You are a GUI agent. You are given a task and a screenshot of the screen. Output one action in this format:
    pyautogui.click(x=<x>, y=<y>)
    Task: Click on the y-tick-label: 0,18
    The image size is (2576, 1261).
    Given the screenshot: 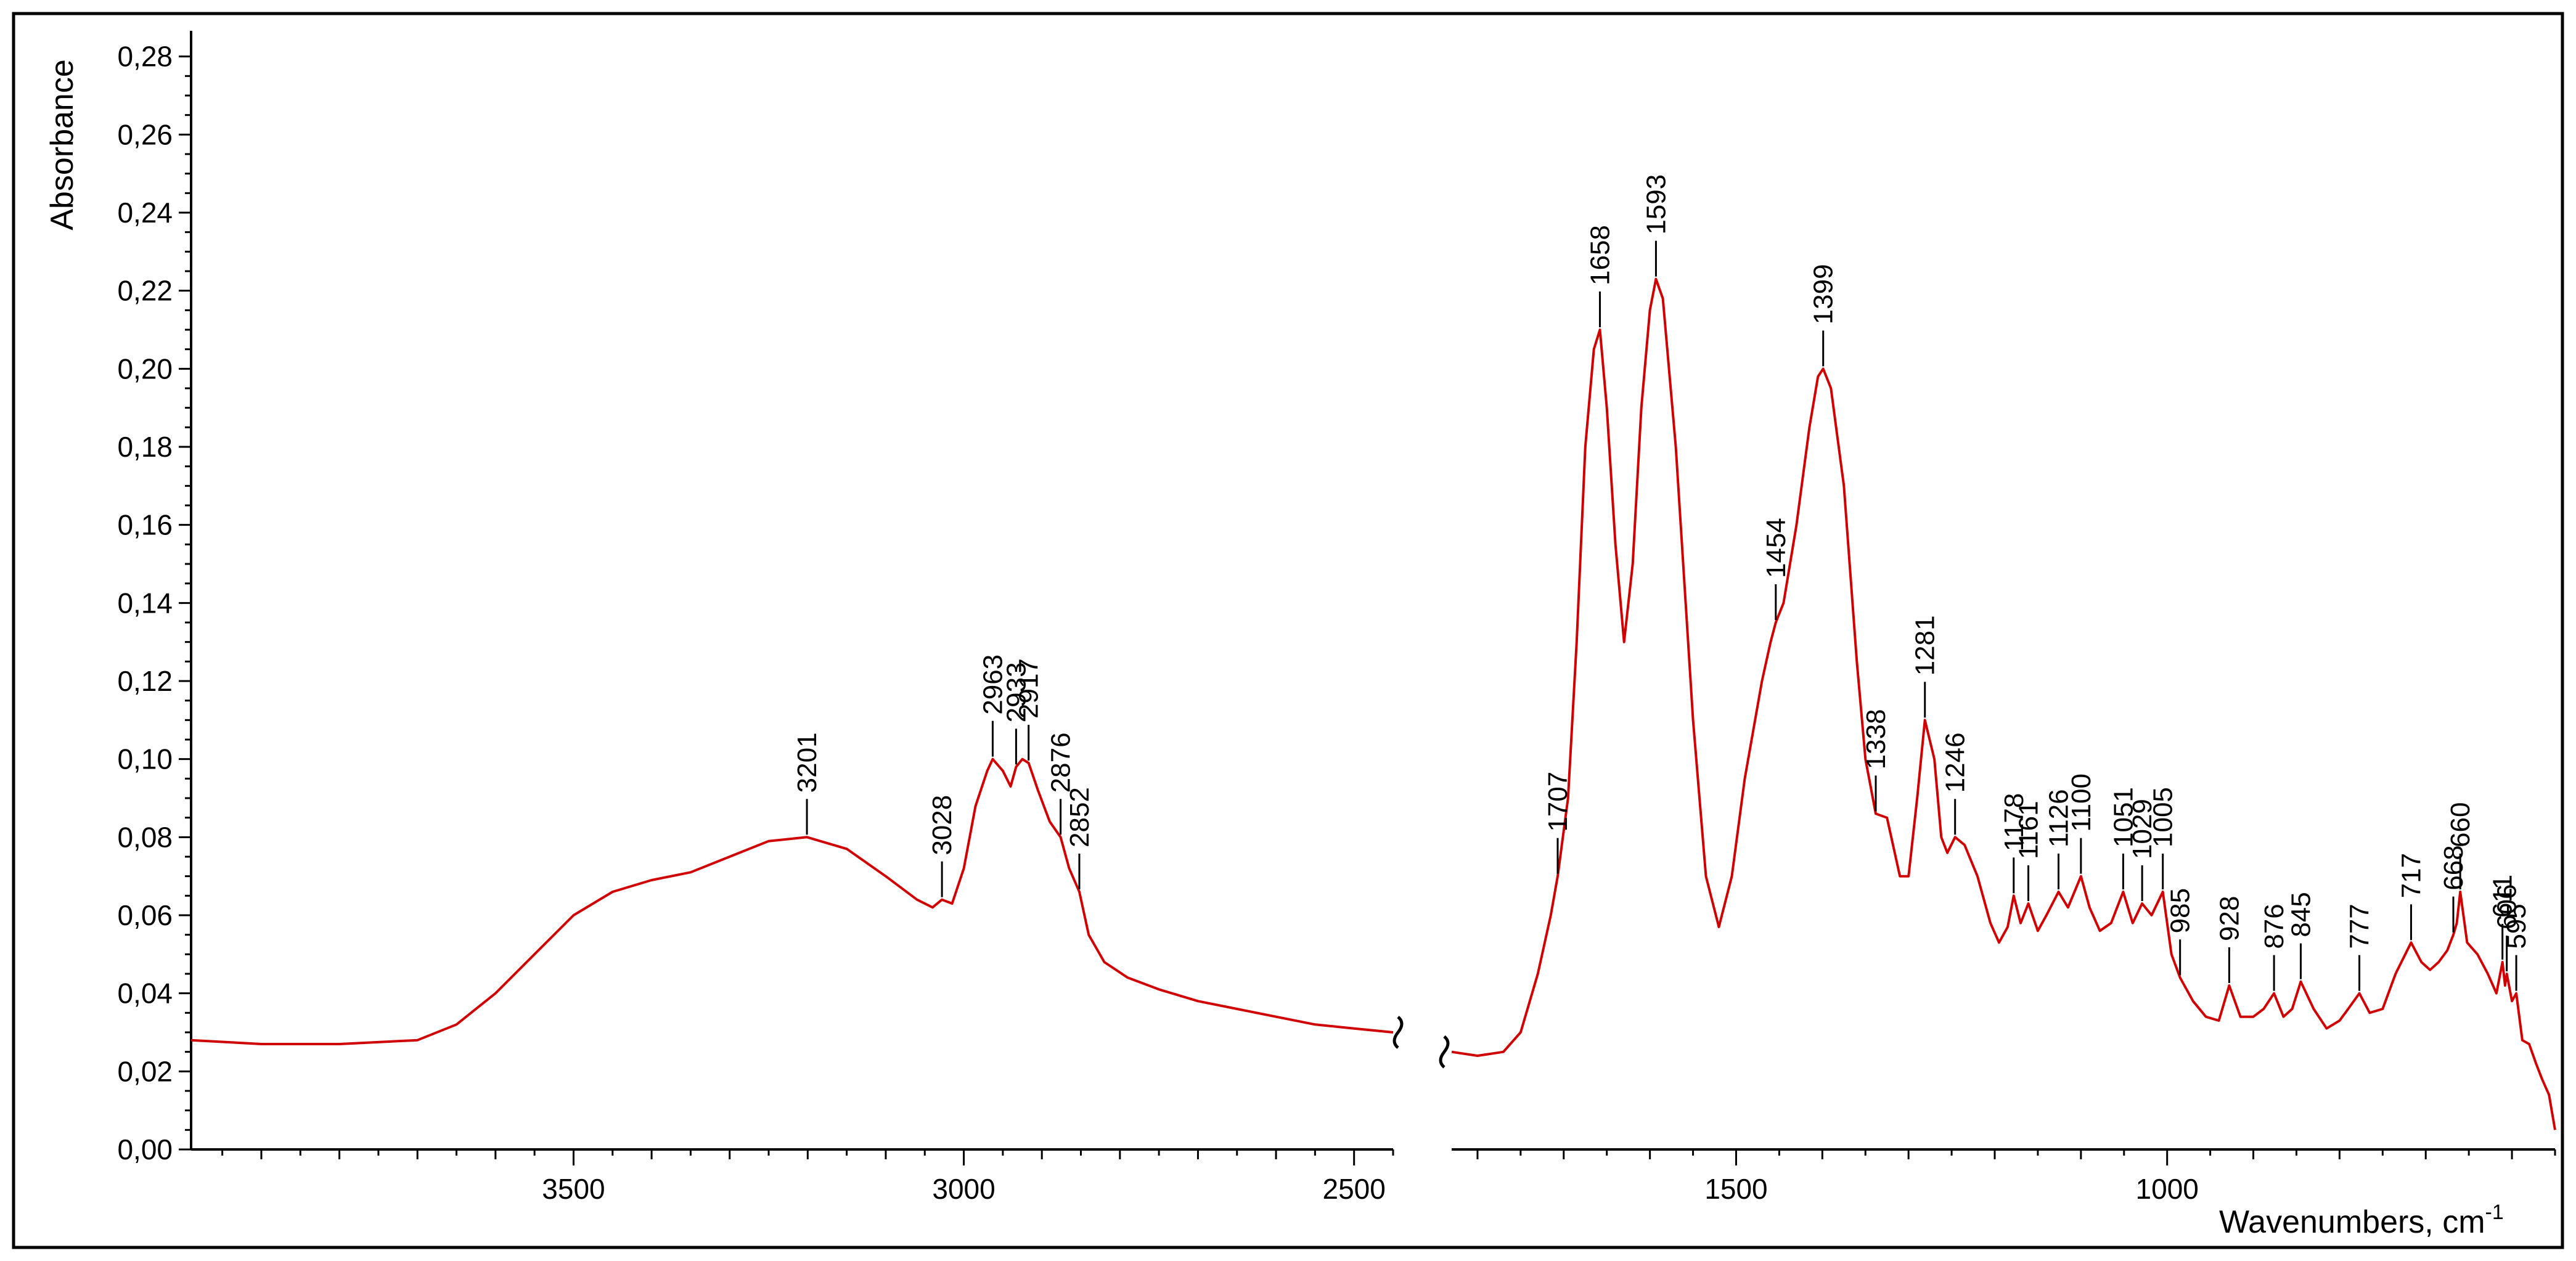 What is the action you would take?
    pyautogui.click(x=145, y=447)
    